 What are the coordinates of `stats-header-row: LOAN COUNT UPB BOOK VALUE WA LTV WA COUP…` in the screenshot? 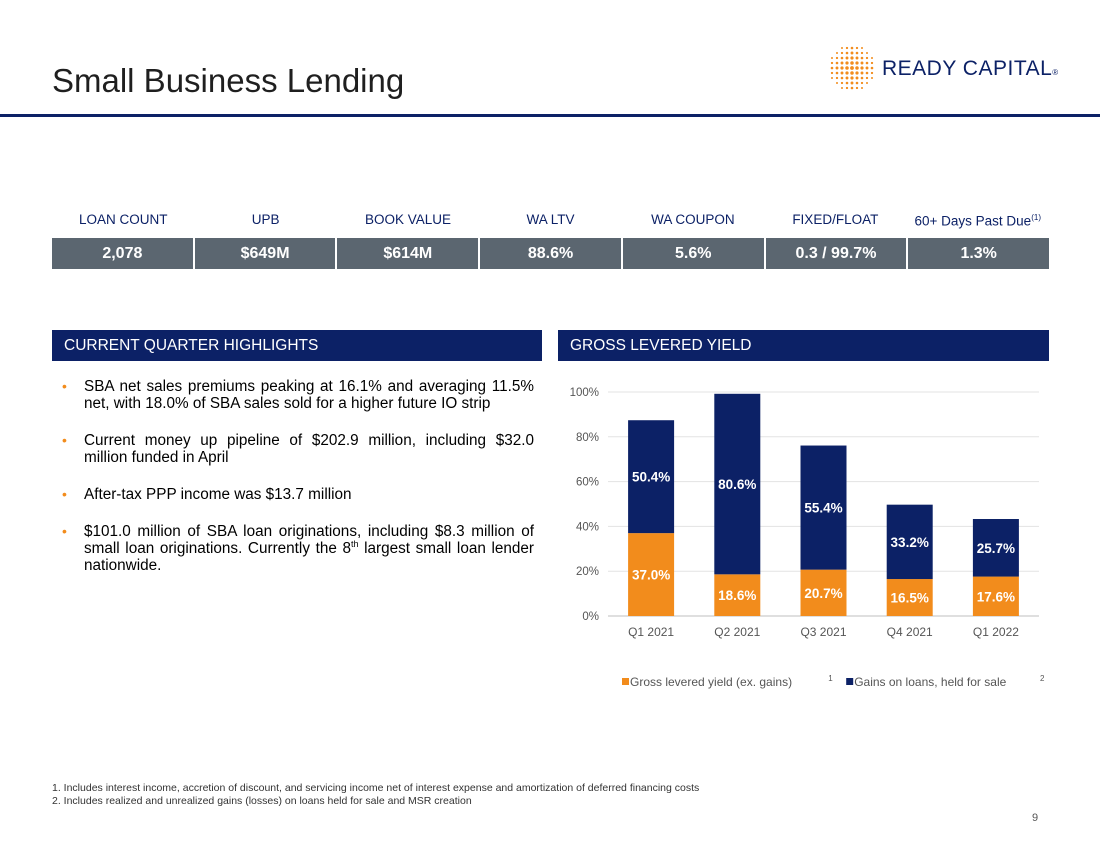 It's located at (550, 219).